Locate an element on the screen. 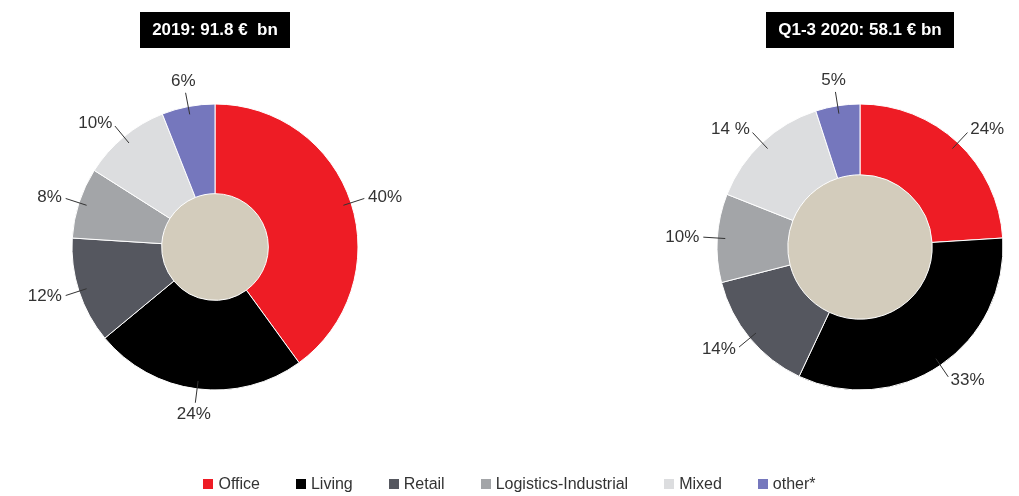  legend-label: Retail is located at coordinates (424, 484).